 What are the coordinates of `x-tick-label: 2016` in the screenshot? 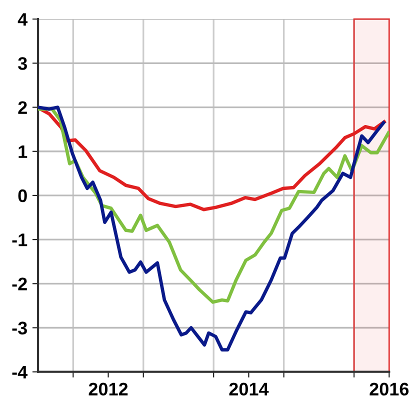 It's located at (389, 389).